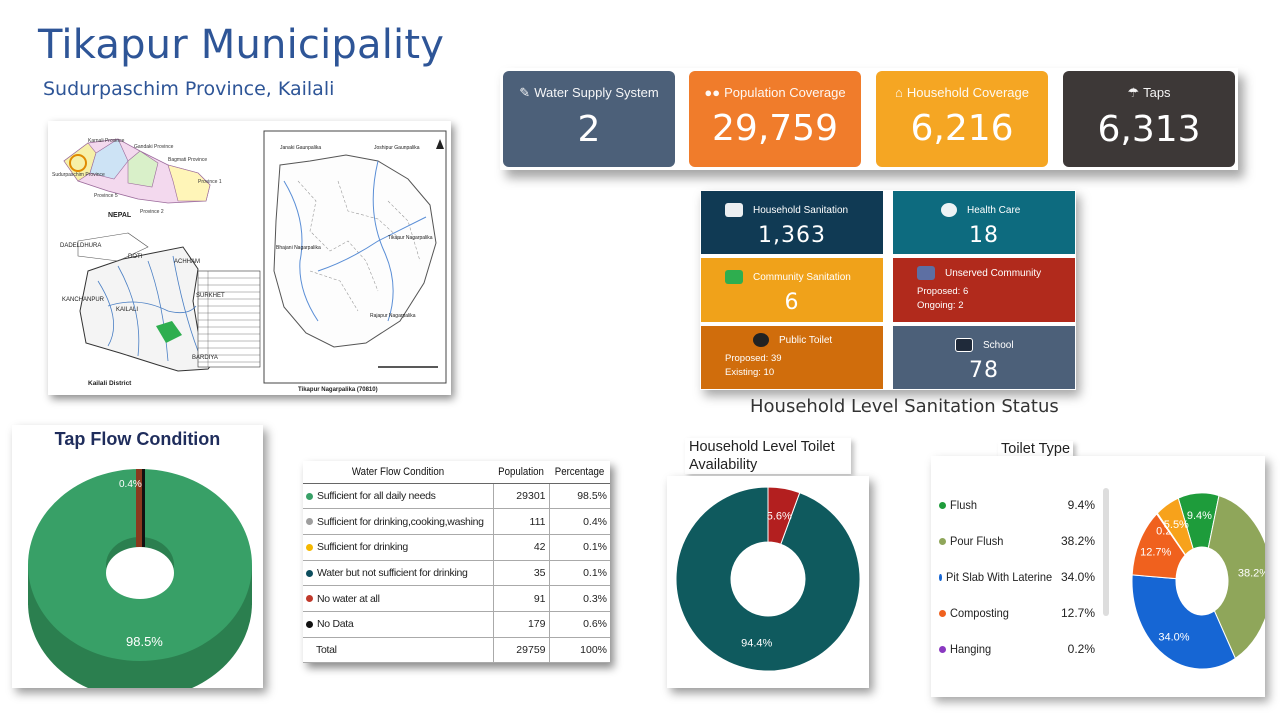 The width and height of the screenshot is (1280, 720). I want to click on legend-name: Composting, so click(979, 613).